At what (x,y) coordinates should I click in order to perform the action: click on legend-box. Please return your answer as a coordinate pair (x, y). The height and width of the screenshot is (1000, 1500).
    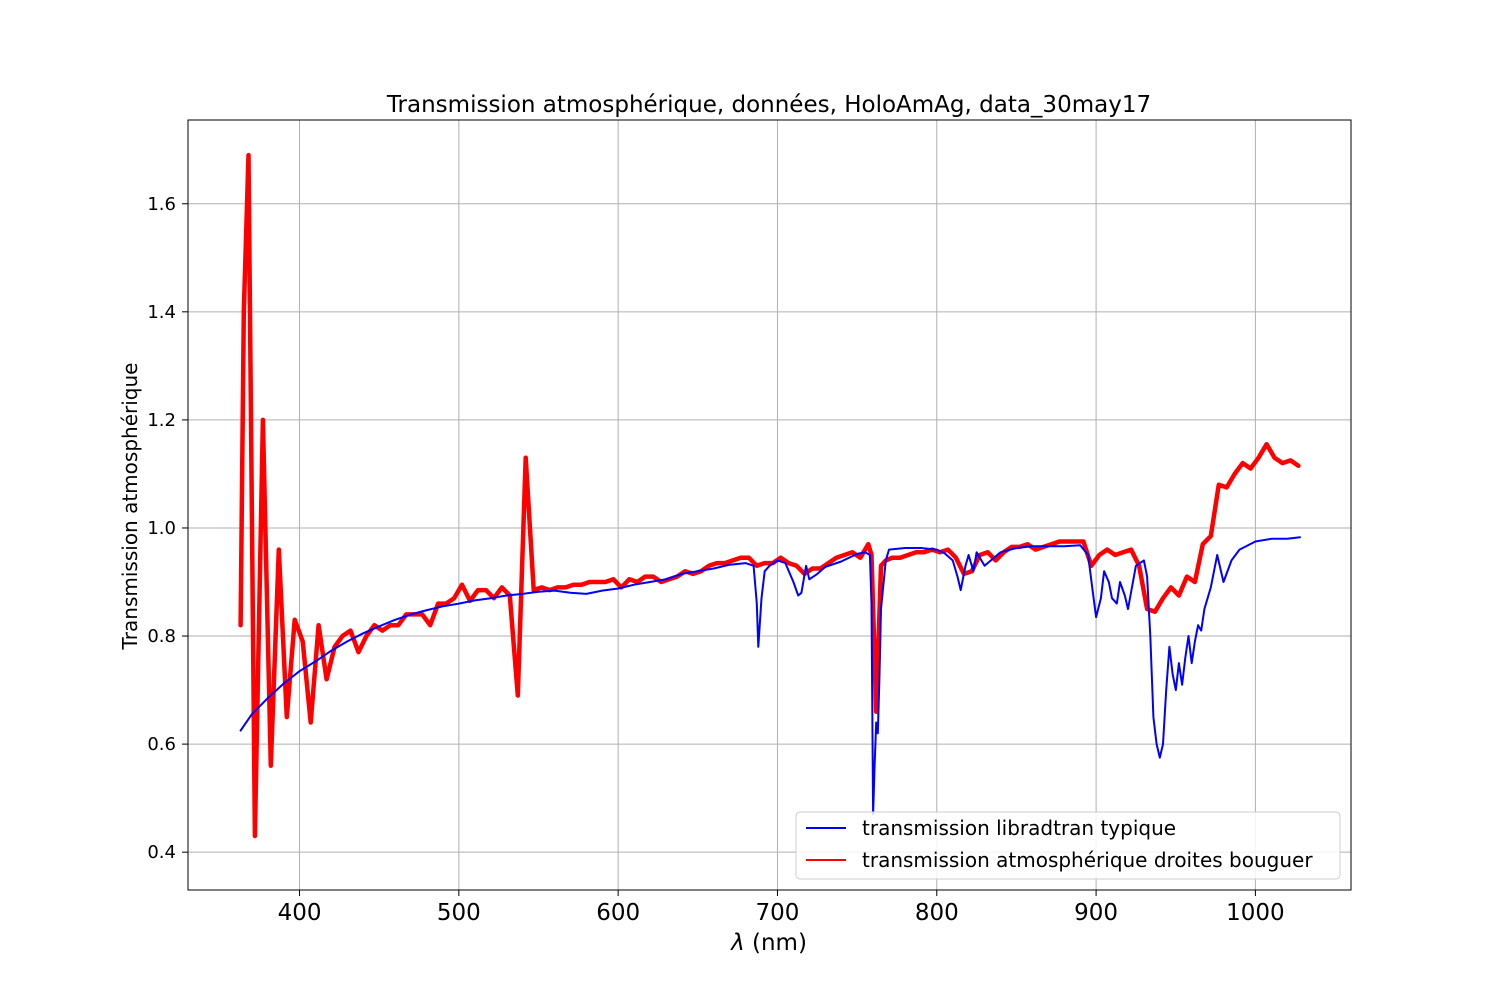
    Looking at the image, I should click on (1068, 845).